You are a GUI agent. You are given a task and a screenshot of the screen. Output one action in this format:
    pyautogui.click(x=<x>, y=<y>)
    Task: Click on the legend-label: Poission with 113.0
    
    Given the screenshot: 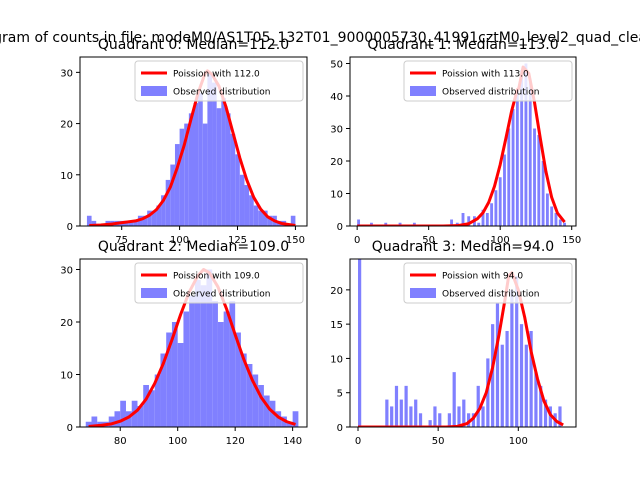 What is the action you would take?
    pyautogui.click(x=485, y=75)
    